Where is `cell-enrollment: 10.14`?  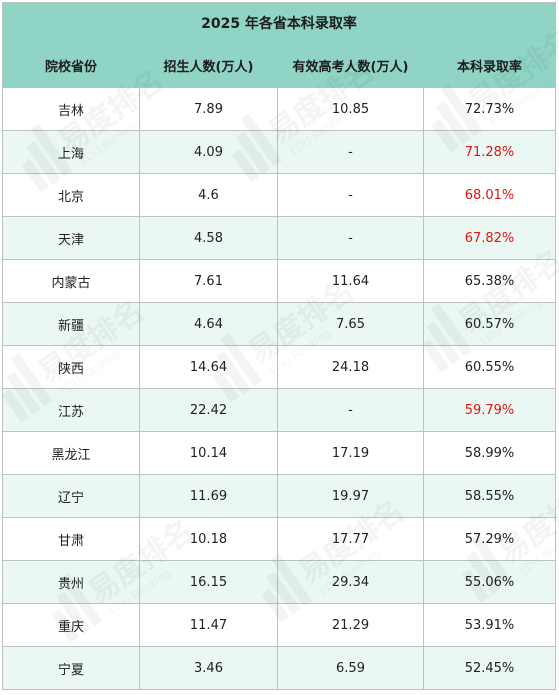
cell-enrollment: 10.14 is located at coordinates (208, 453).